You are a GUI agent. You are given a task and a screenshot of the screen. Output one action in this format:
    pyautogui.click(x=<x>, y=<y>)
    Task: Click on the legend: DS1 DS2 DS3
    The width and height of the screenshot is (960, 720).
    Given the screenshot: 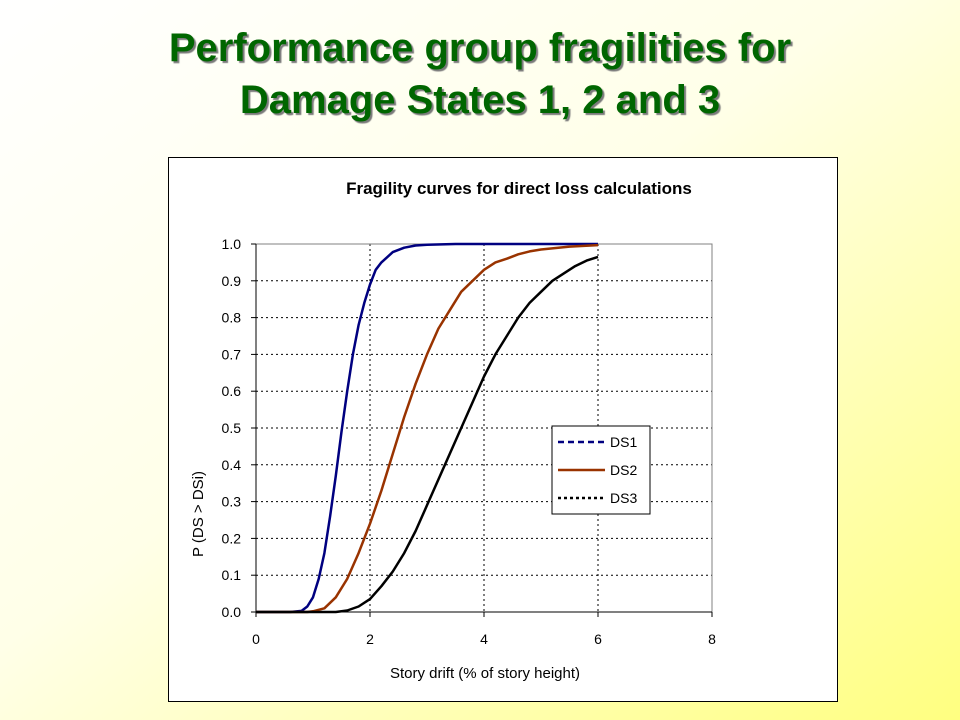 What is the action you would take?
    pyautogui.click(x=601, y=470)
    